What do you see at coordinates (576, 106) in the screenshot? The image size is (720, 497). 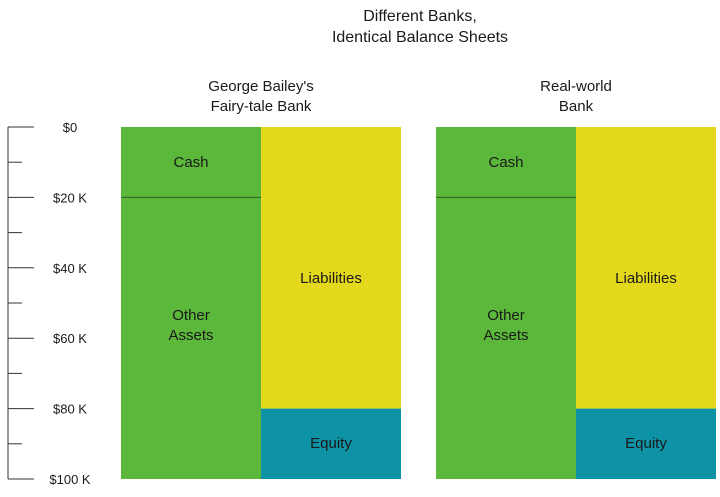 I see `bank-title: Bank` at bounding box center [576, 106].